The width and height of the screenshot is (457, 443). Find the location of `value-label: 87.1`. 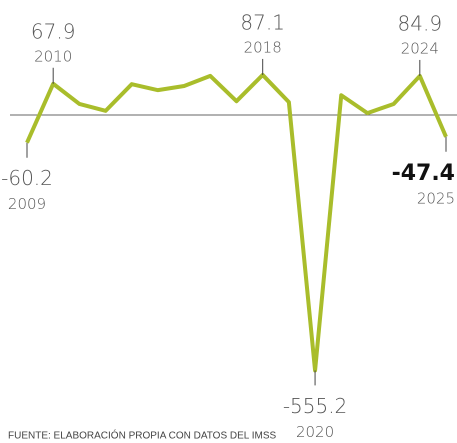

value-label: 87.1 is located at coordinates (262, 22).